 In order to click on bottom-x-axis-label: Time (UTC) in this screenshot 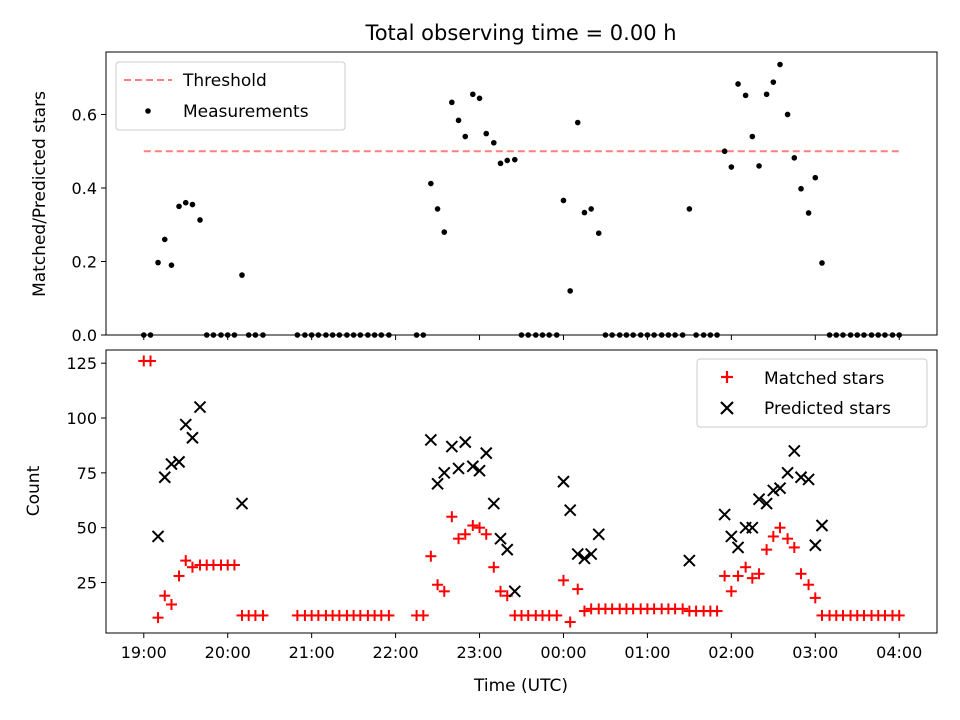, I will do `click(520, 686)`.